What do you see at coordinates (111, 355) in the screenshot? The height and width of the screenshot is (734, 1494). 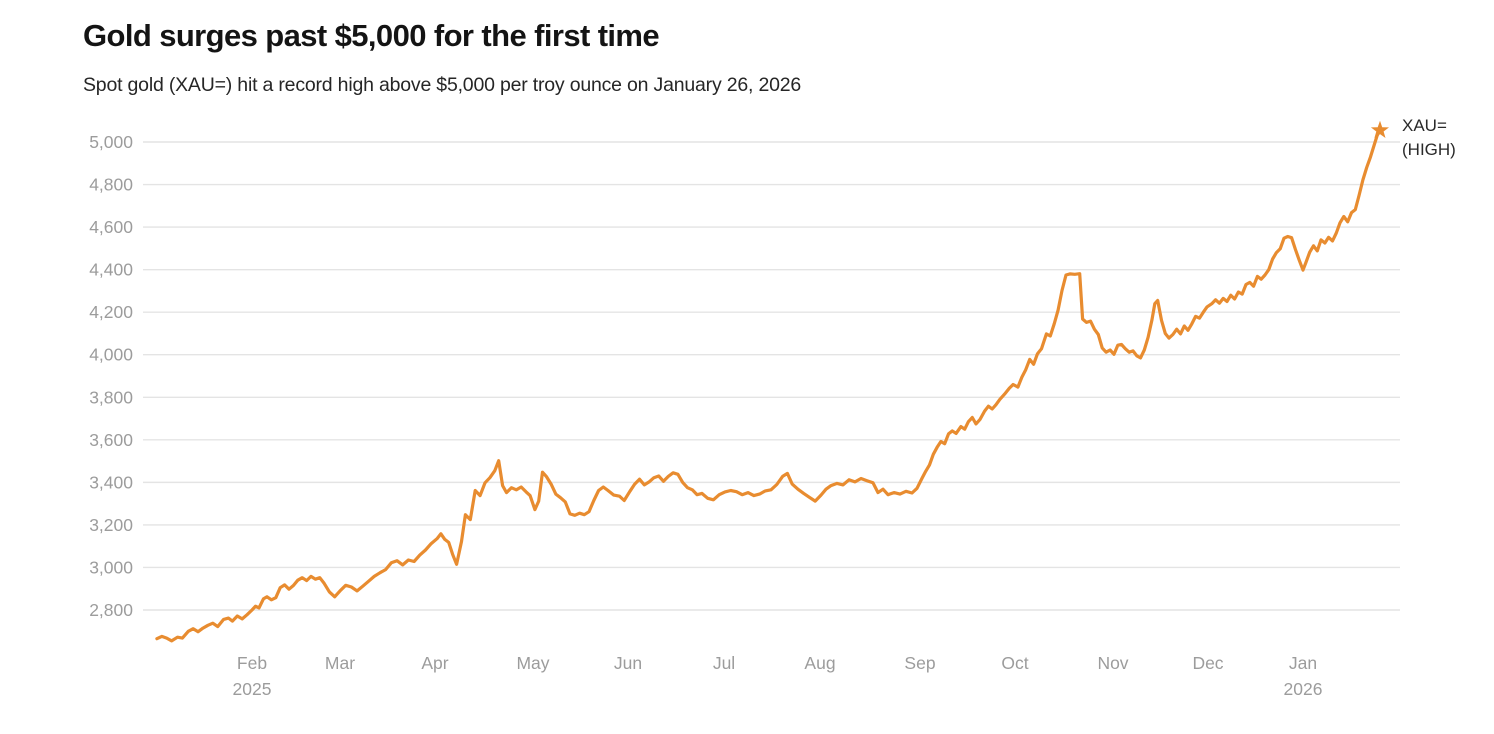 I see `y-axis-tick-label: 4,000` at bounding box center [111, 355].